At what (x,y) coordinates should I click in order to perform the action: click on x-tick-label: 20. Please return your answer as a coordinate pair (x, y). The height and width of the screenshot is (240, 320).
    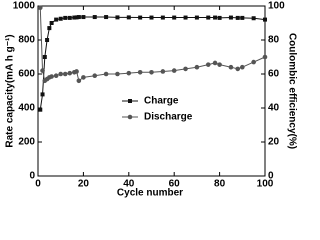
    Looking at the image, I should click on (84, 184).